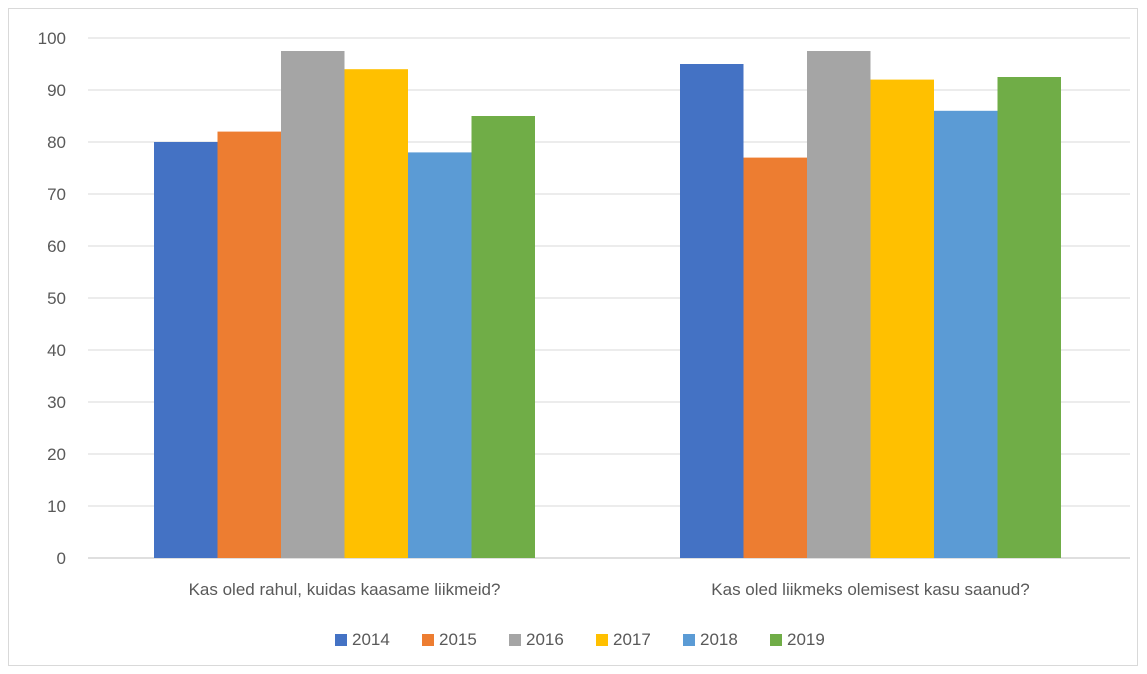 The height and width of the screenshot is (674, 1147). I want to click on y-tick-label: 0, so click(61, 558).